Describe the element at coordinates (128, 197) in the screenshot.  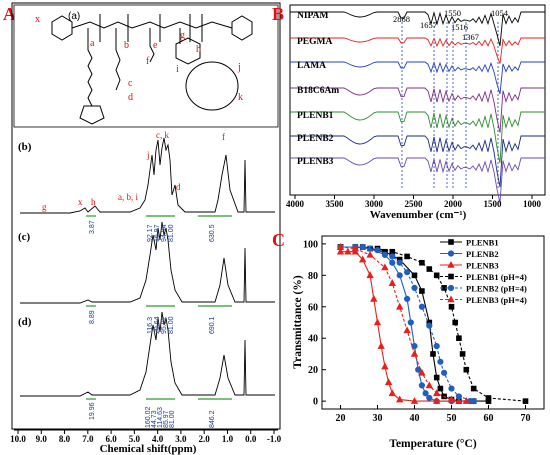
I see `peak-label-abi: a, b, i` at that location.